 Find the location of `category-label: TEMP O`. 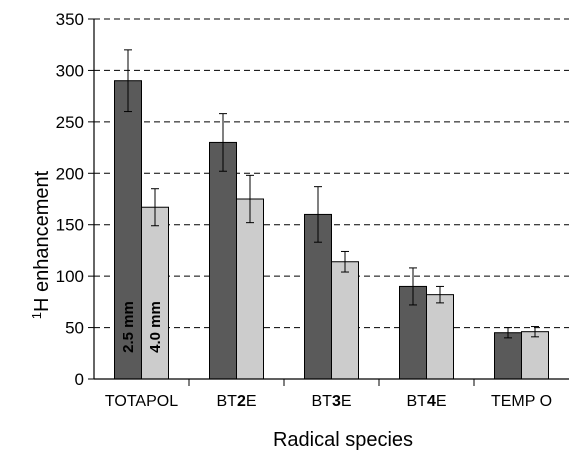

category-label: TEMP O is located at coordinates (521, 401).